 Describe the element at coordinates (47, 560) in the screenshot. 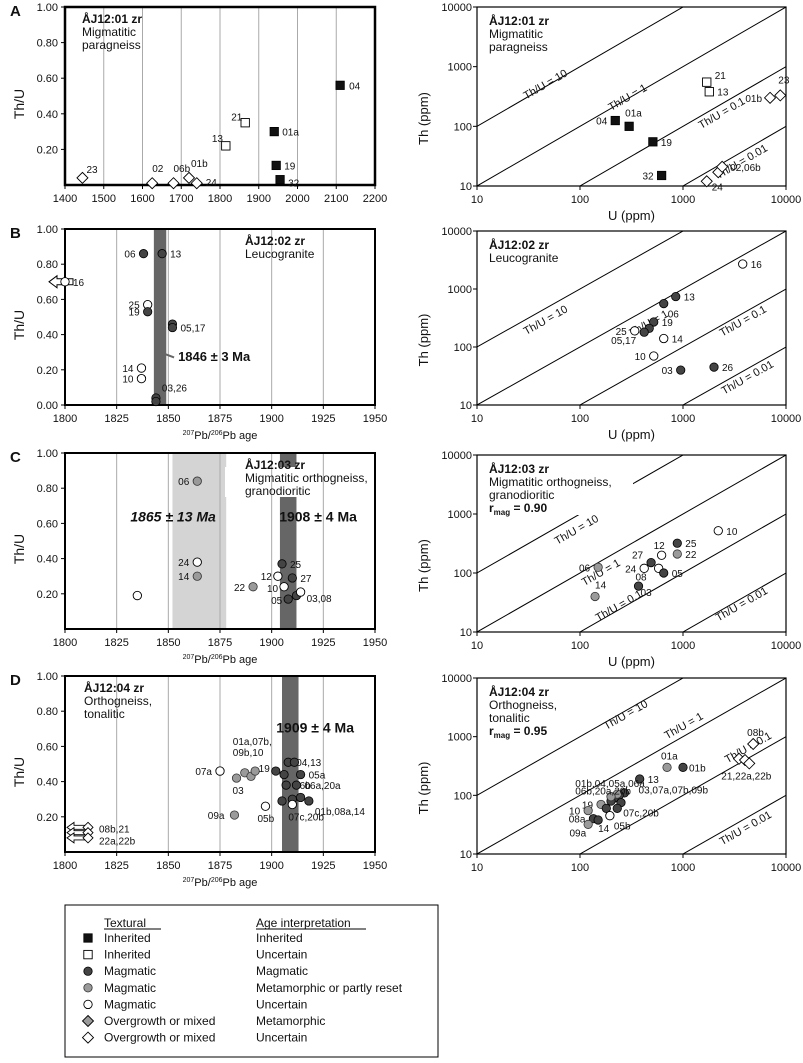

I see `tick-label: 0.40` at that location.